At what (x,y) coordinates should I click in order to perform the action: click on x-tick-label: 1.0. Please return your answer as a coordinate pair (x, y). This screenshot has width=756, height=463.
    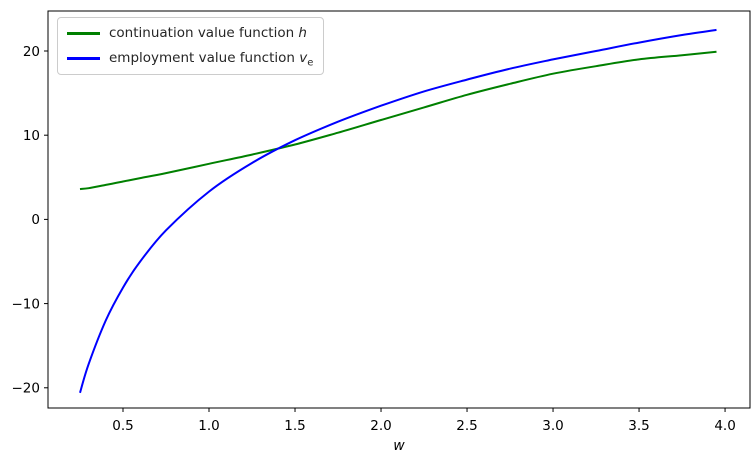
    Looking at the image, I should click on (208, 426).